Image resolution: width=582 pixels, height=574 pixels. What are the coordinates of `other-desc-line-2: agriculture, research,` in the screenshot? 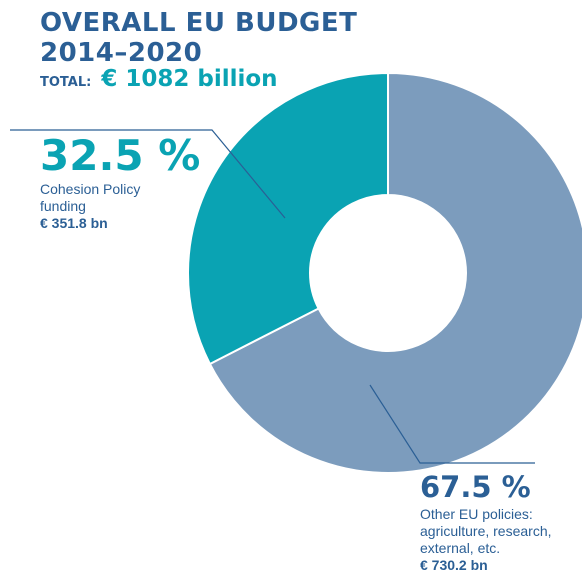 It's located at (486, 531).